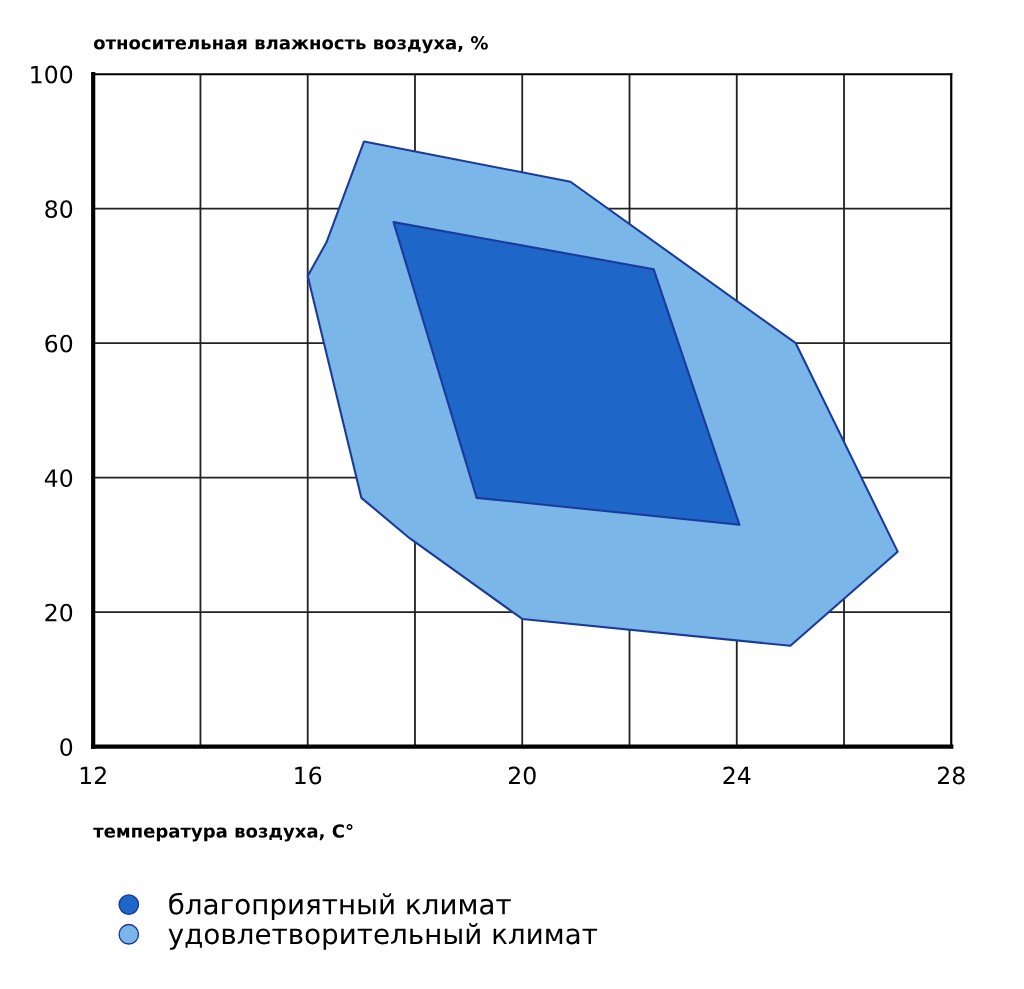 This screenshot has width=1024, height=989. I want to click on x-tick-label: 28, so click(951, 775).